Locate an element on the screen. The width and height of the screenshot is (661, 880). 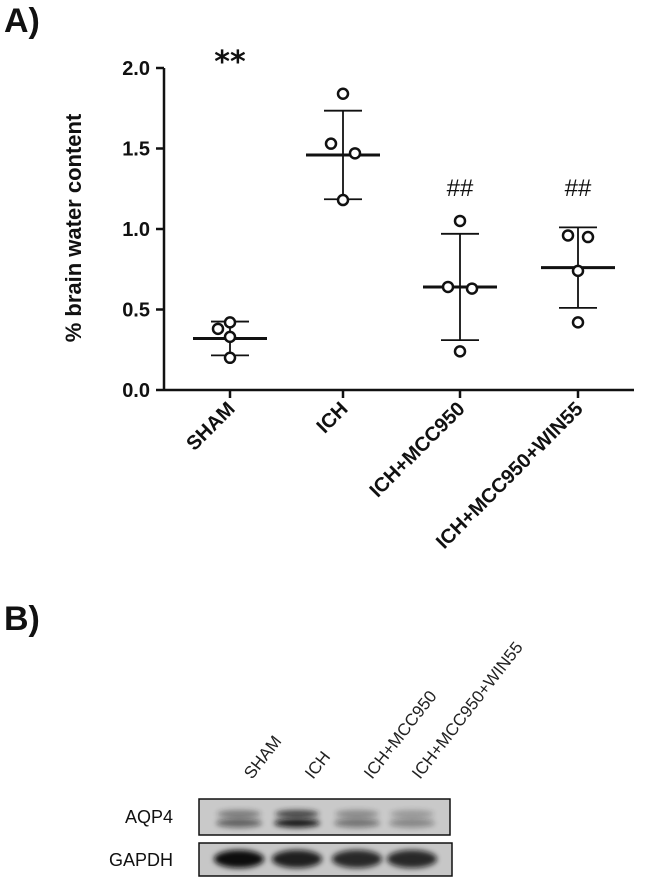
blot-lane-label: SHAM is located at coordinates (262, 757).